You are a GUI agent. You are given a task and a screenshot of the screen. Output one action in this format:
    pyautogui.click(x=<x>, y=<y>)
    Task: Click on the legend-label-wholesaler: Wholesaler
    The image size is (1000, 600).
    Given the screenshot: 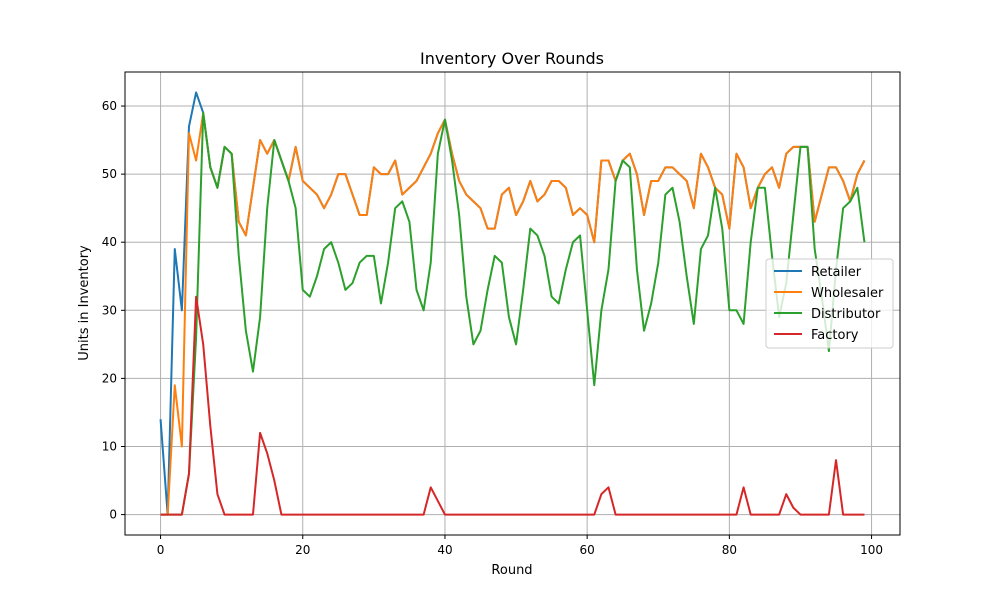 What is the action you would take?
    pyautogui.click(x=847, y=293)
    